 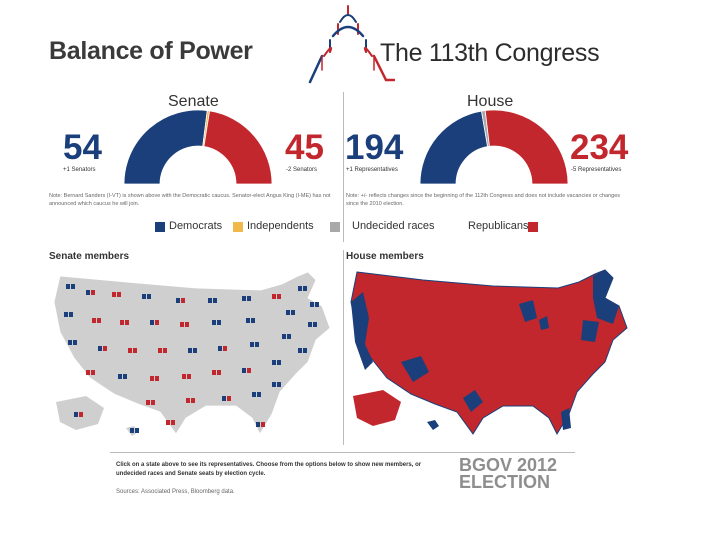 What do you see at coordinates (377, 408) in the screenshot?
I see `alaska-shape` at bounding box center [377, 408].